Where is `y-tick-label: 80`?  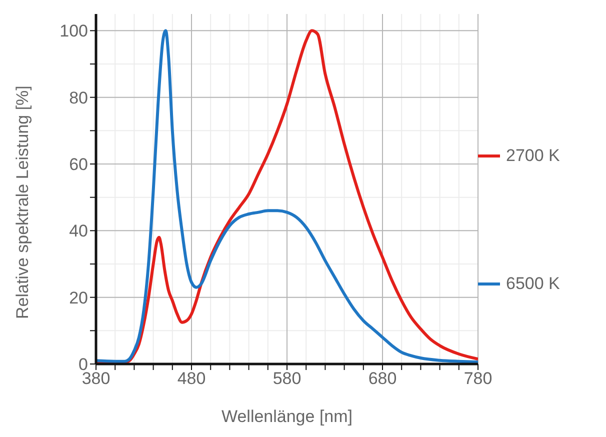
y-tick-label: 80 is located at coordinates (78, 98).